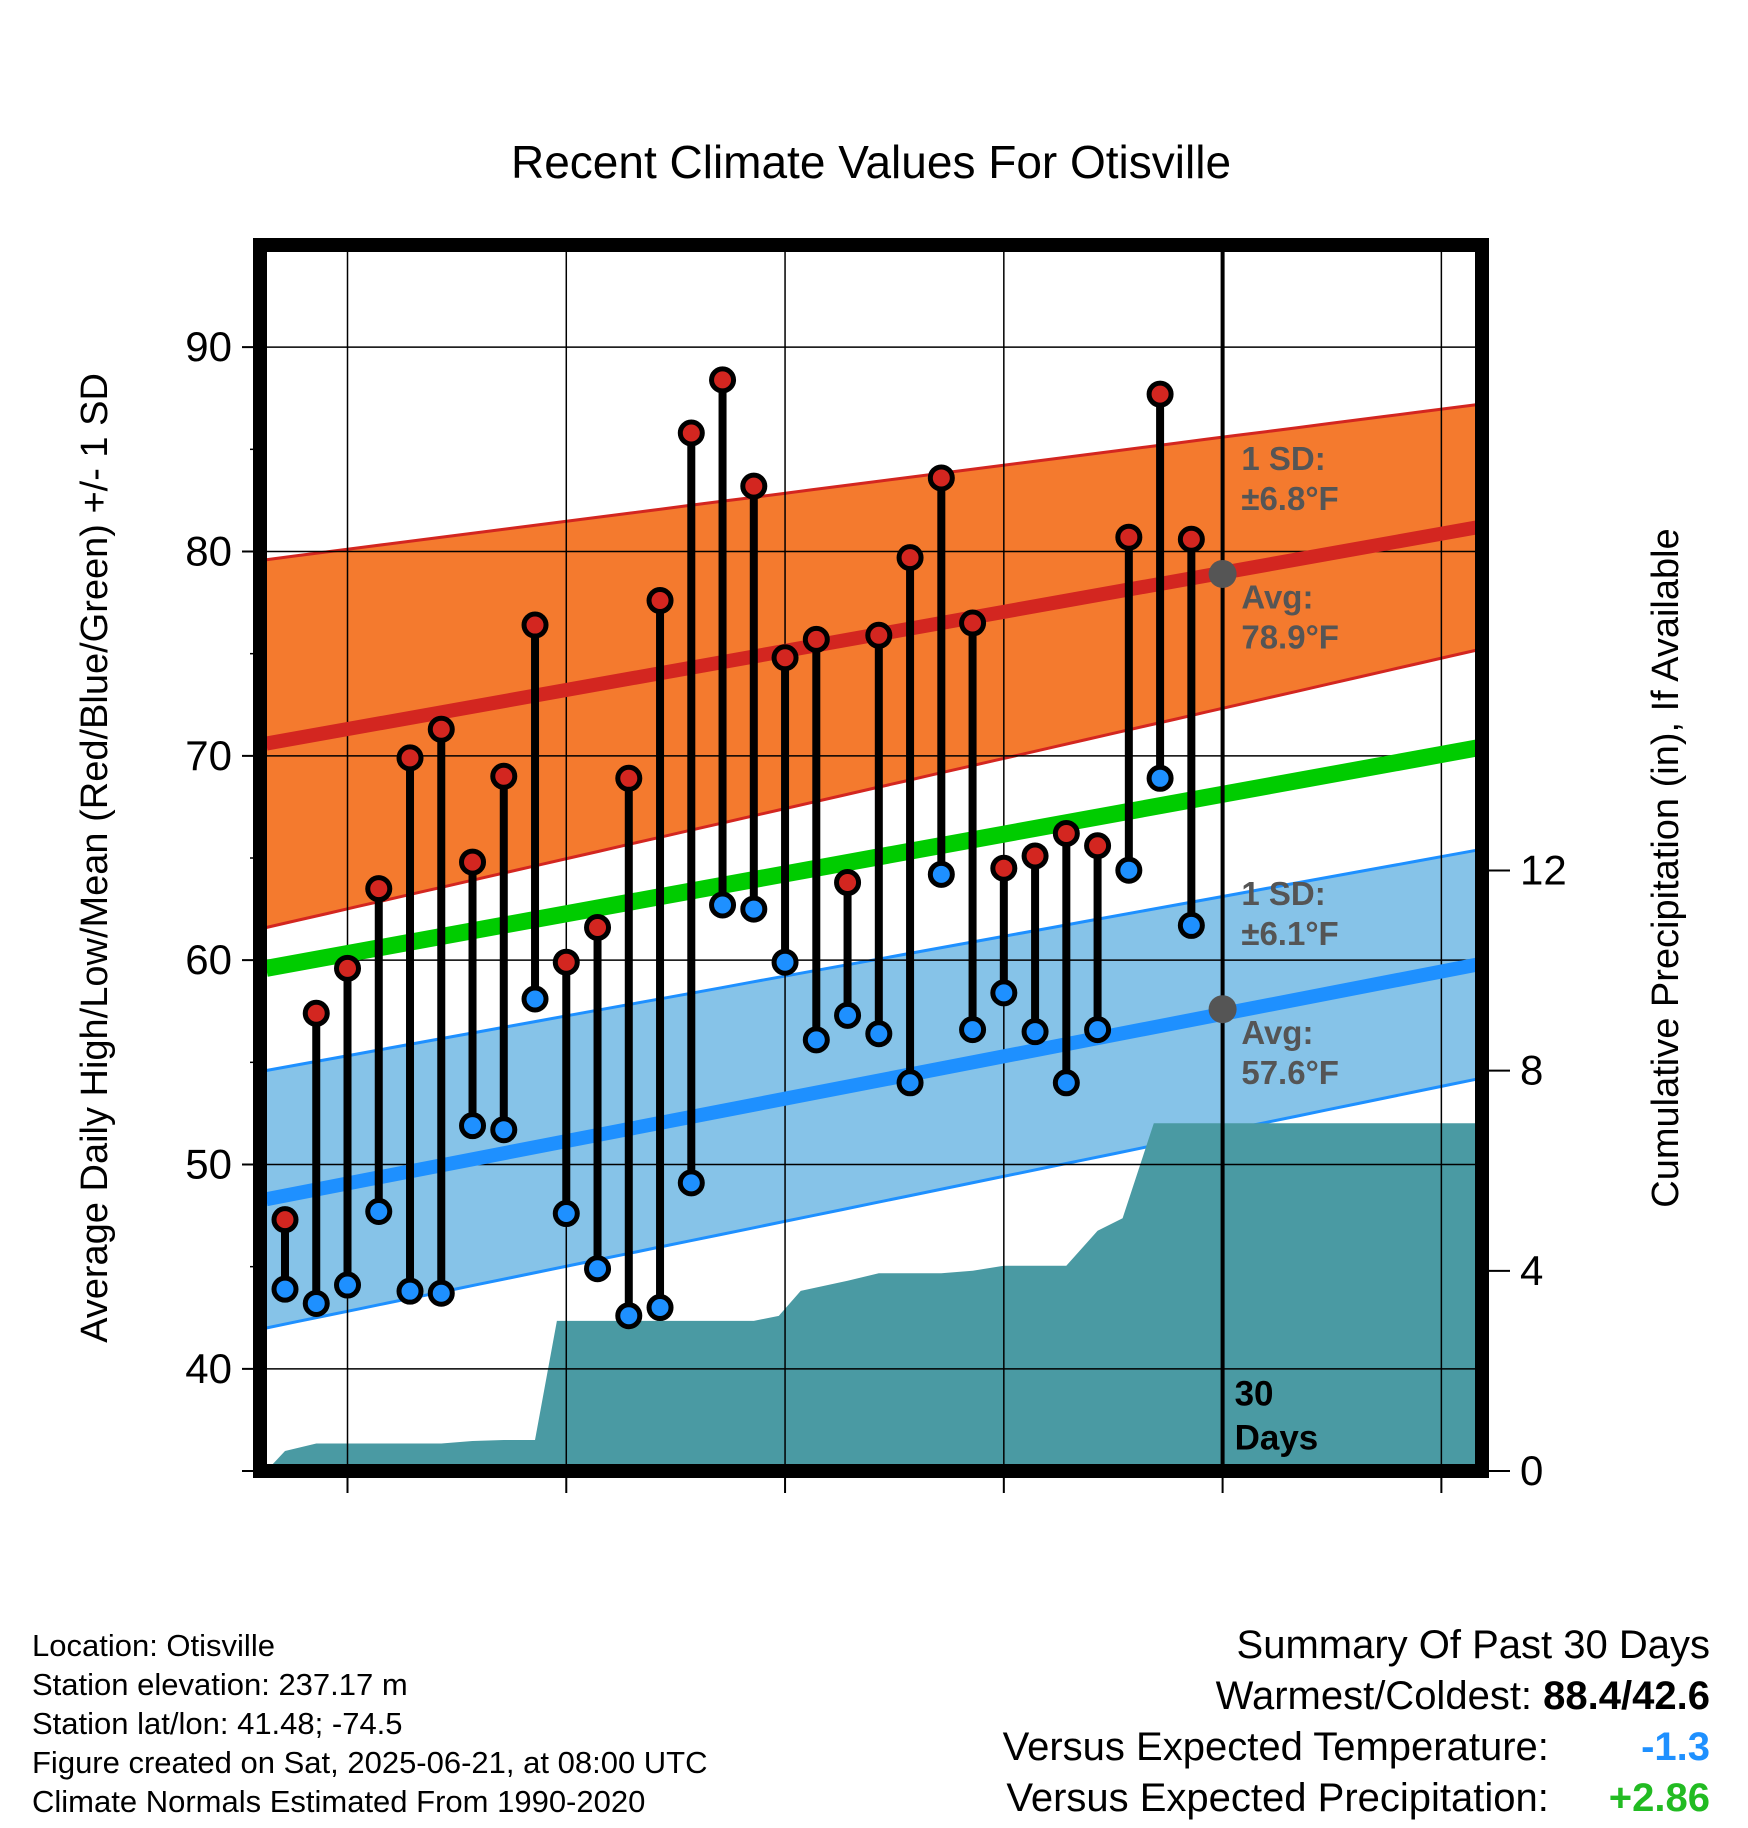  I want to click on location-text: Location: Otisville, so click(153, 1645).